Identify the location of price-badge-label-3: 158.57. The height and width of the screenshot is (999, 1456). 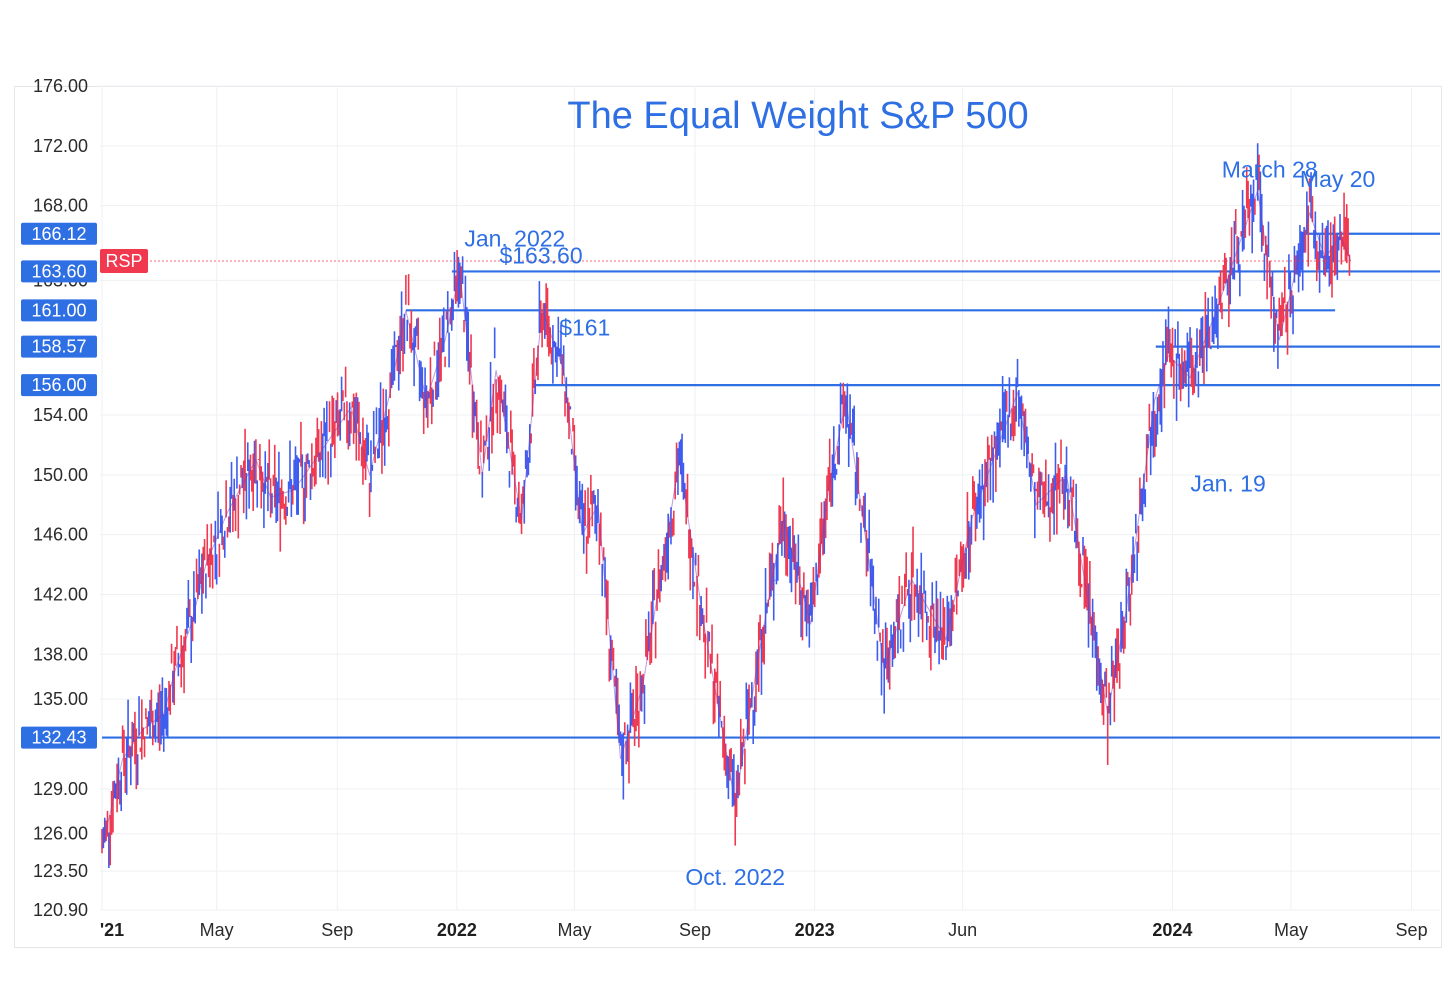
(58, 347).